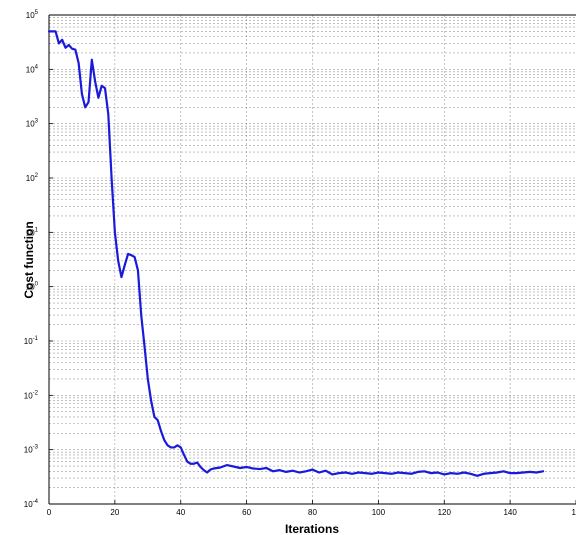  I want to click on x-tick-label: 60, so click(246, 512).